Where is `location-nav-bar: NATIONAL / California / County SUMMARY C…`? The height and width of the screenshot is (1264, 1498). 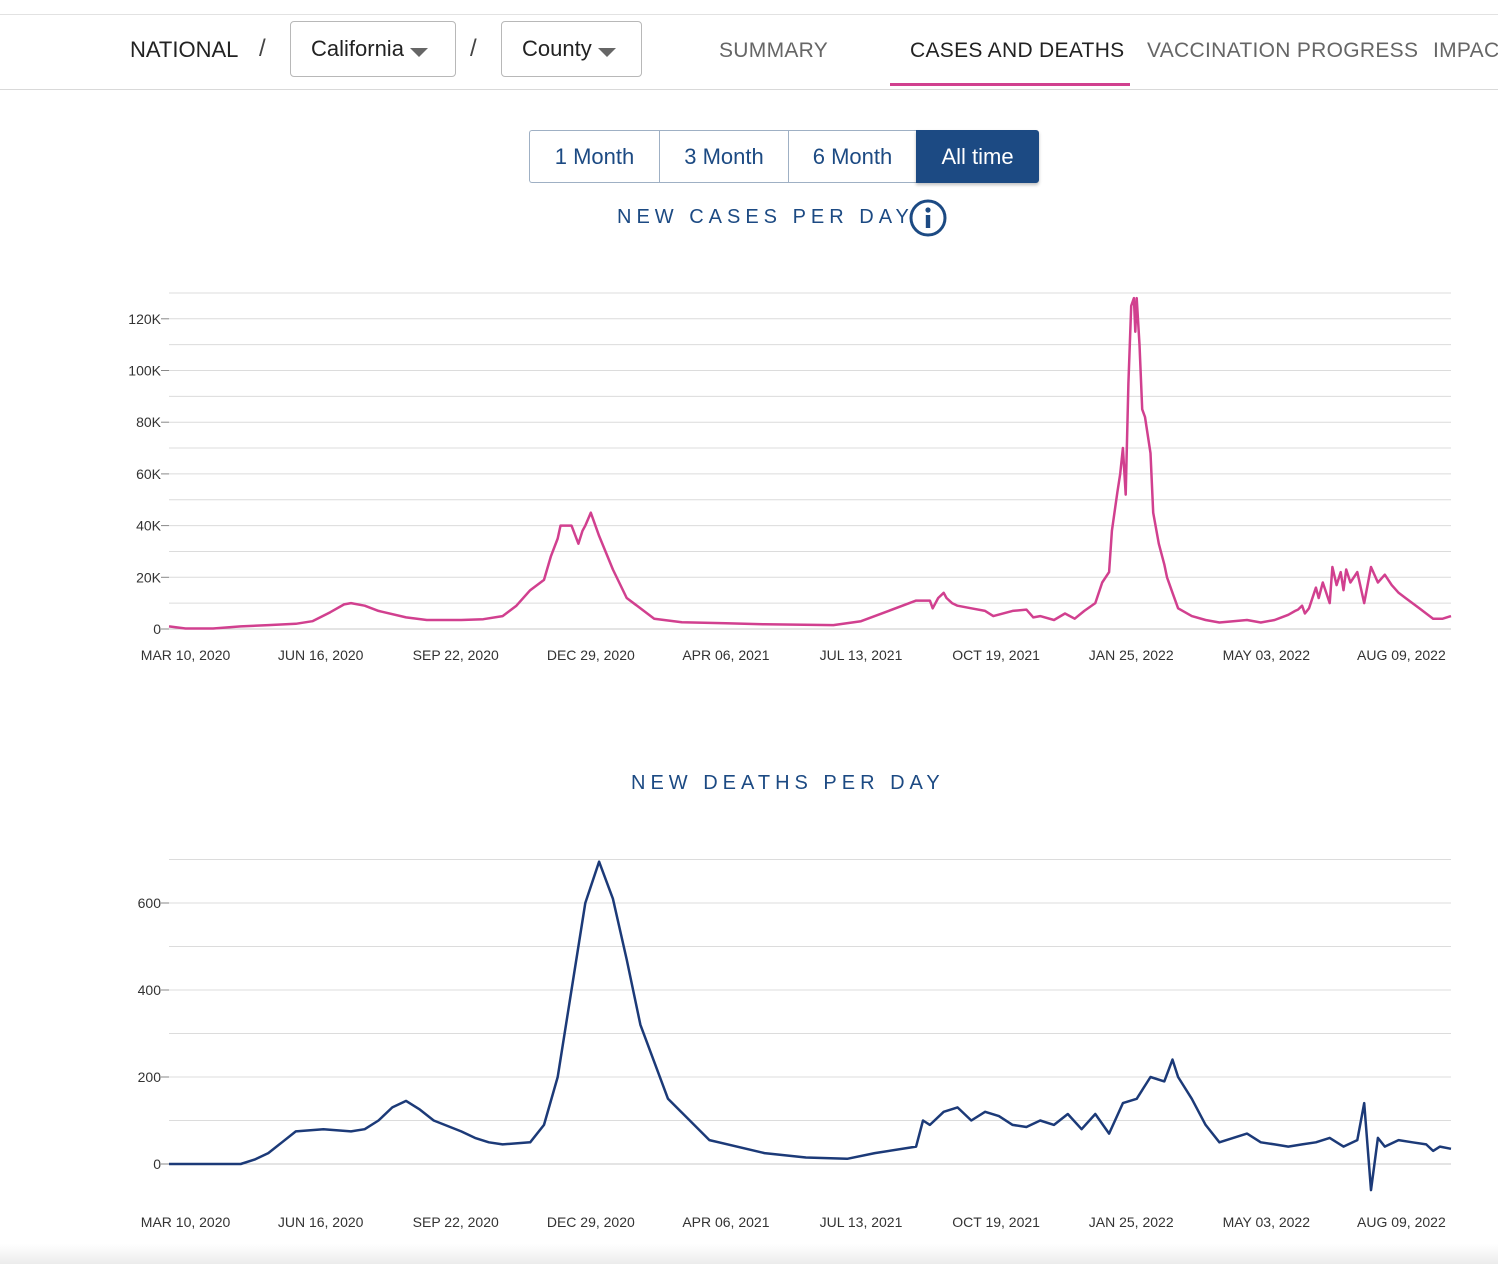
location-nav-bar: NATIONAL / California / County SUMMARY C… is located at coordinates (749, 52).